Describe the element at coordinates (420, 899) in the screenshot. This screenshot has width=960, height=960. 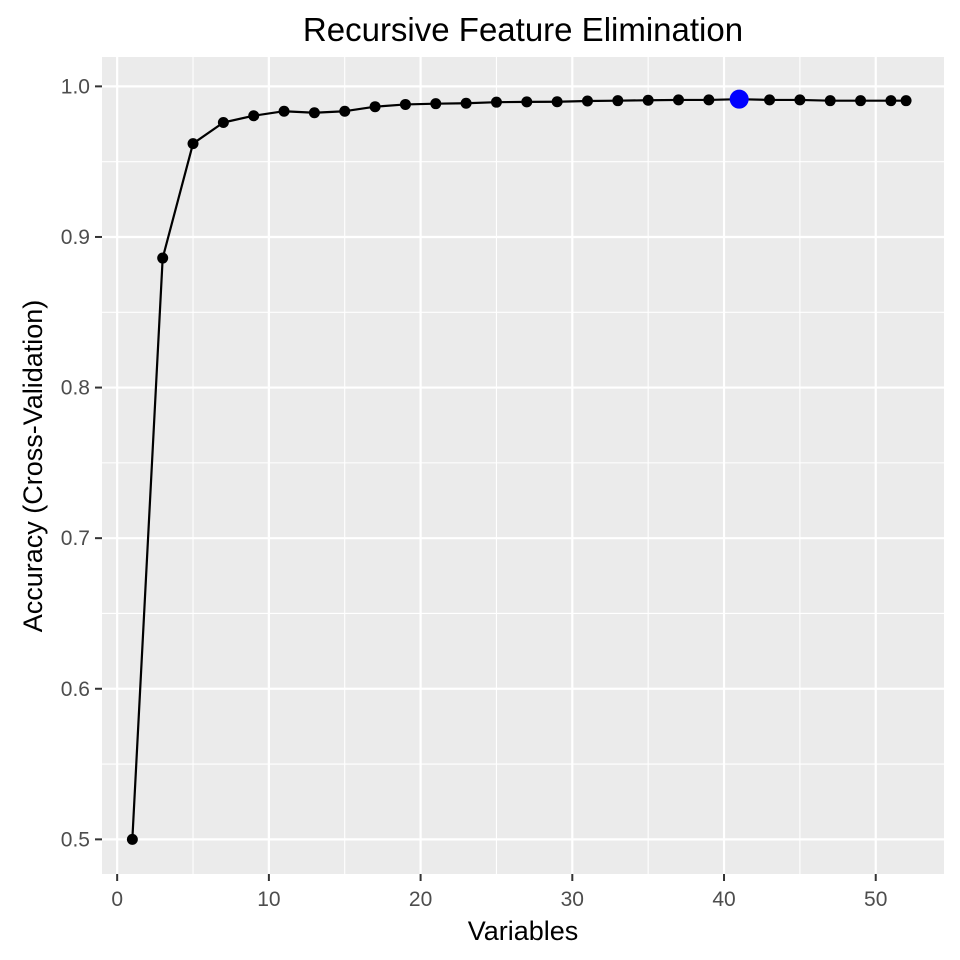
I see `x-tick-label: 20` at that location.